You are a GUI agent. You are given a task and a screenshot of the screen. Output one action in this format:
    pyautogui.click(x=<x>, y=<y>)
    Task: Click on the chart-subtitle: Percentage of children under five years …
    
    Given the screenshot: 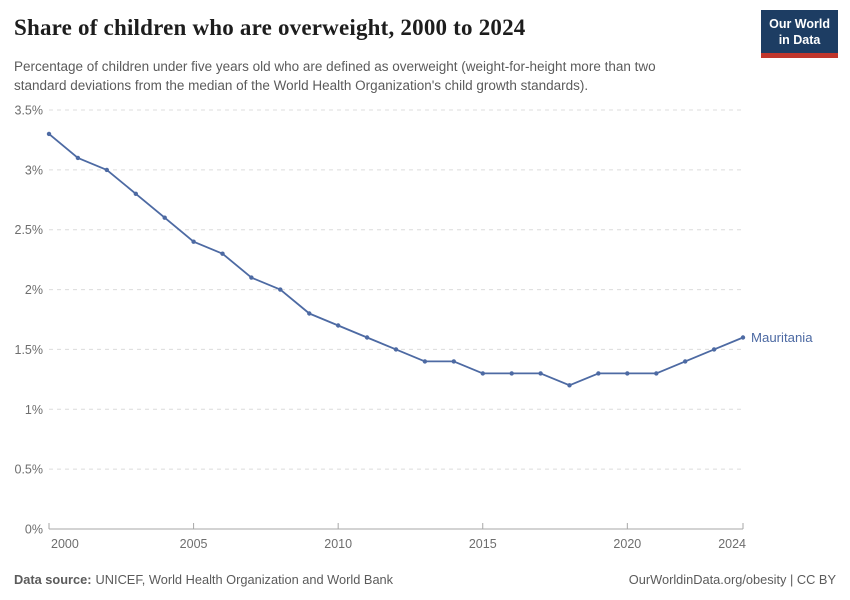 What is the action you would take?
    pyautogui.click(x=335, y=76)
    